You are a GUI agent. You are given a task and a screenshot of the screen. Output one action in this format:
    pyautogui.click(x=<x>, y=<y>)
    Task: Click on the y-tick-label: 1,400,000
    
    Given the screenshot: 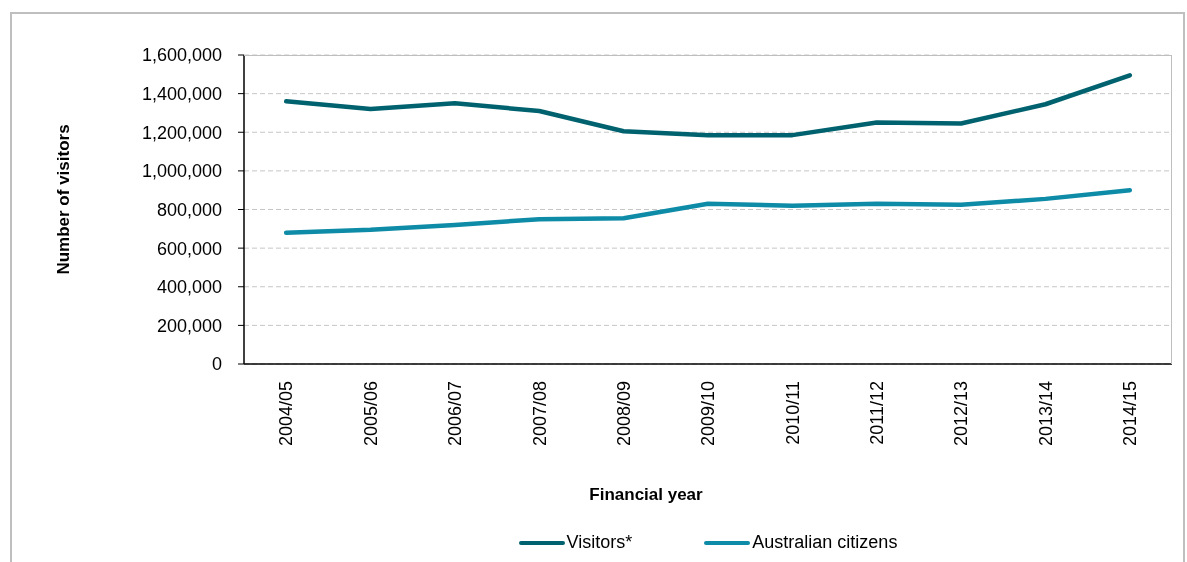 What is the action you would take?
    pyautogui.click(x=181, y=94)
    